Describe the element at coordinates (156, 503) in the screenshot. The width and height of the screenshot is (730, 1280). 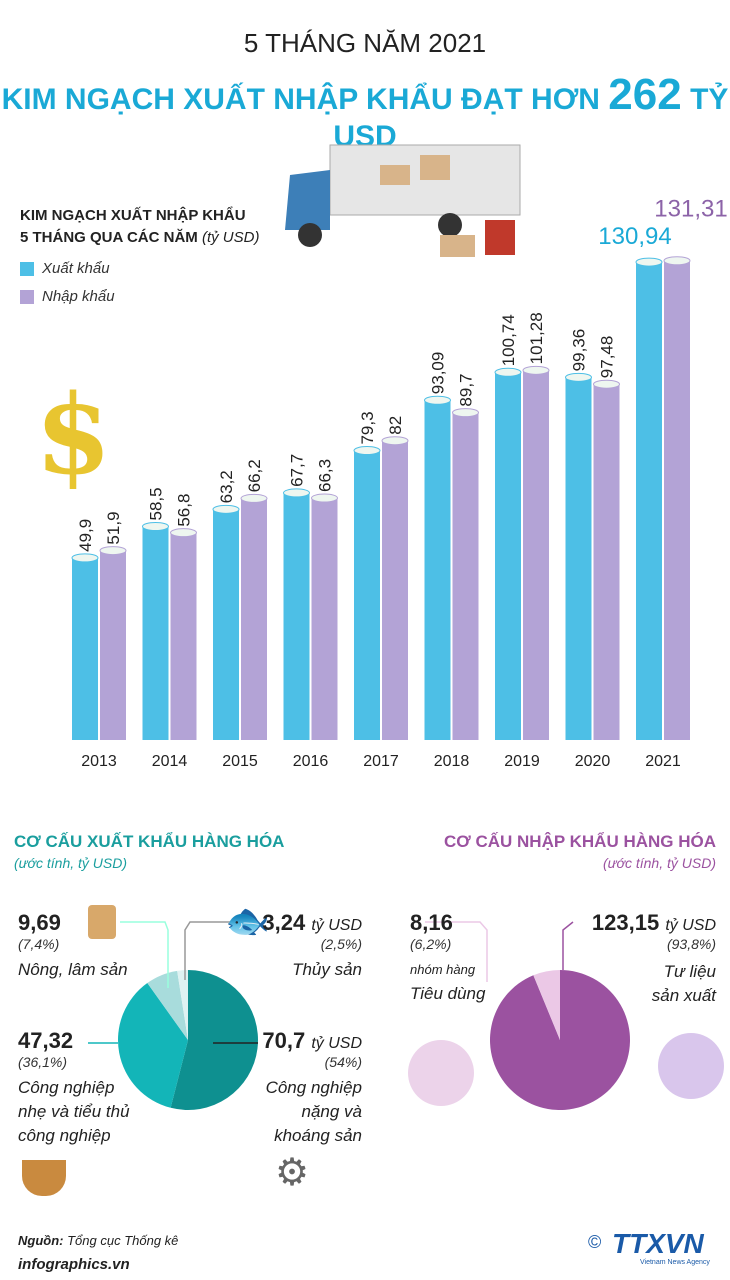
I see `data-label: 58,5` at that location.